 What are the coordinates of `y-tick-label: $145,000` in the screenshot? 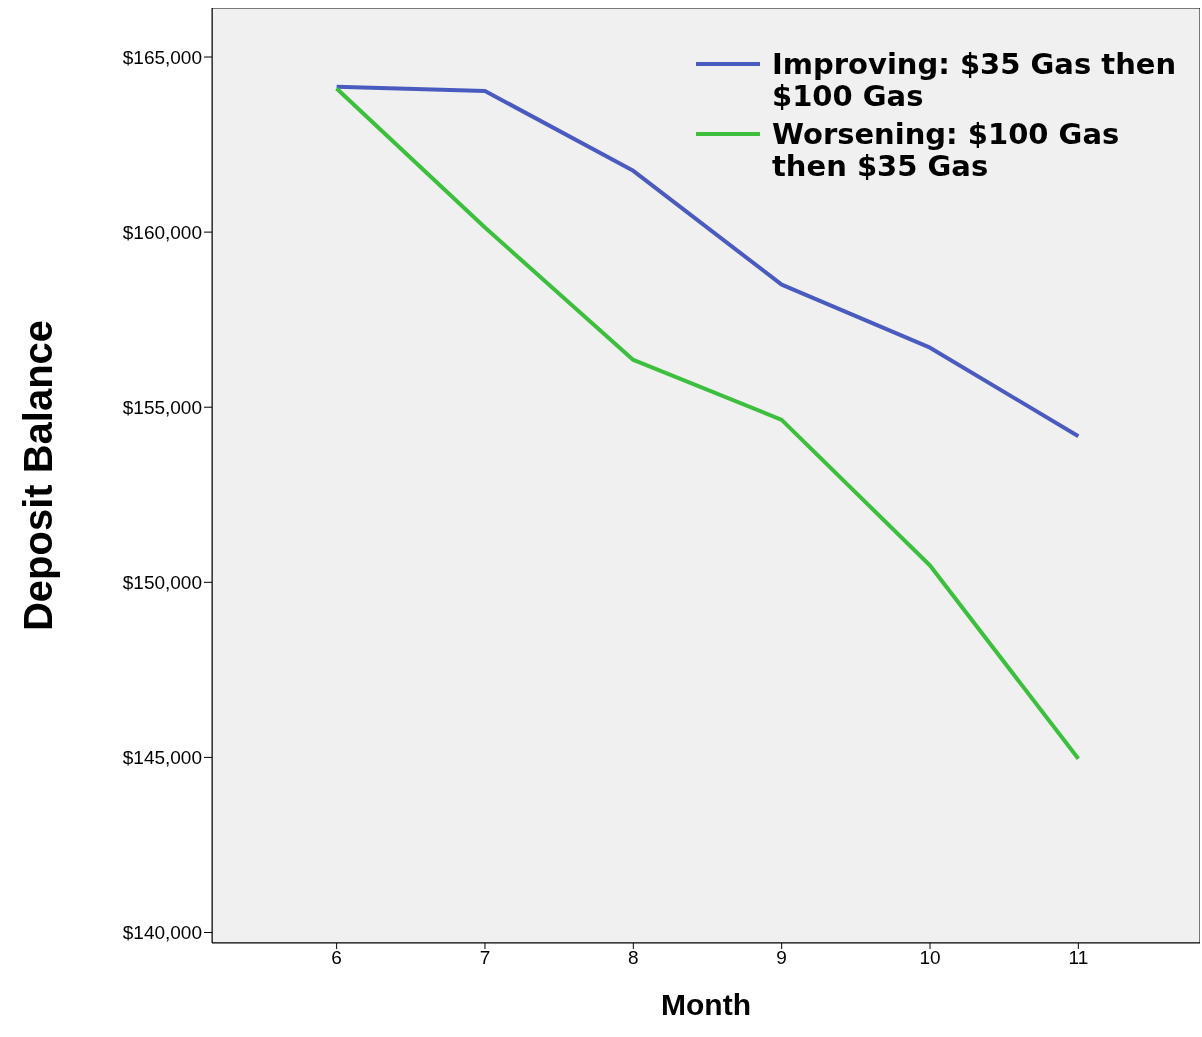 It's located at (162, 758).